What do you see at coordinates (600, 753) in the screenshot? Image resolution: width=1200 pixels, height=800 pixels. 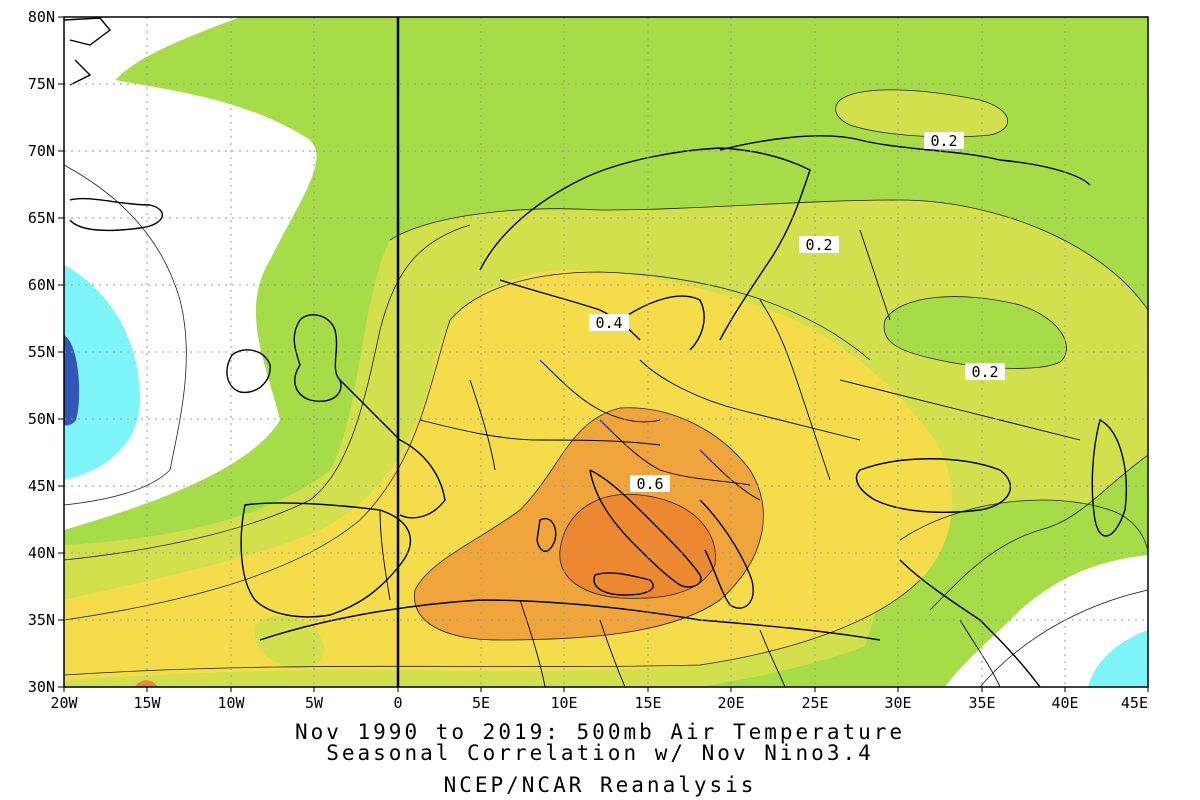 I see `caption-line-2: Seasonal Correlation w/ Nov Nino3.4` at bounding box center [600, 753].